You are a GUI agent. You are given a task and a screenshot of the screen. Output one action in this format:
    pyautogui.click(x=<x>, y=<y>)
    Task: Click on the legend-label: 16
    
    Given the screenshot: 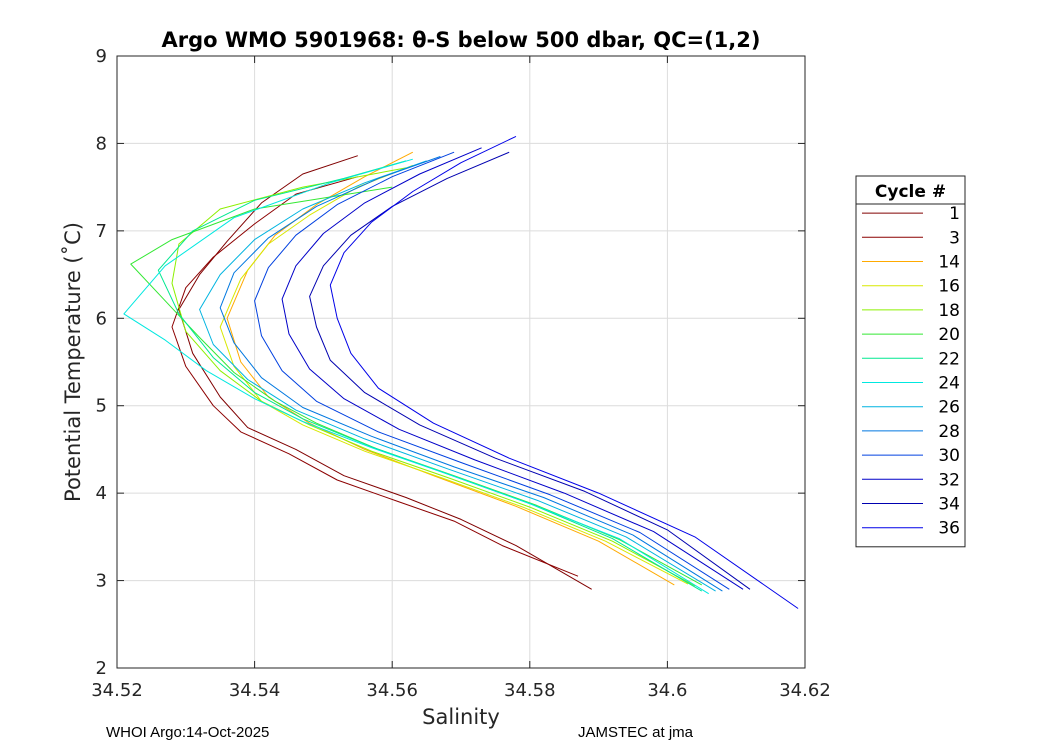 What is the action you would take?
    pyautogui.click(x=949, y=287)
    